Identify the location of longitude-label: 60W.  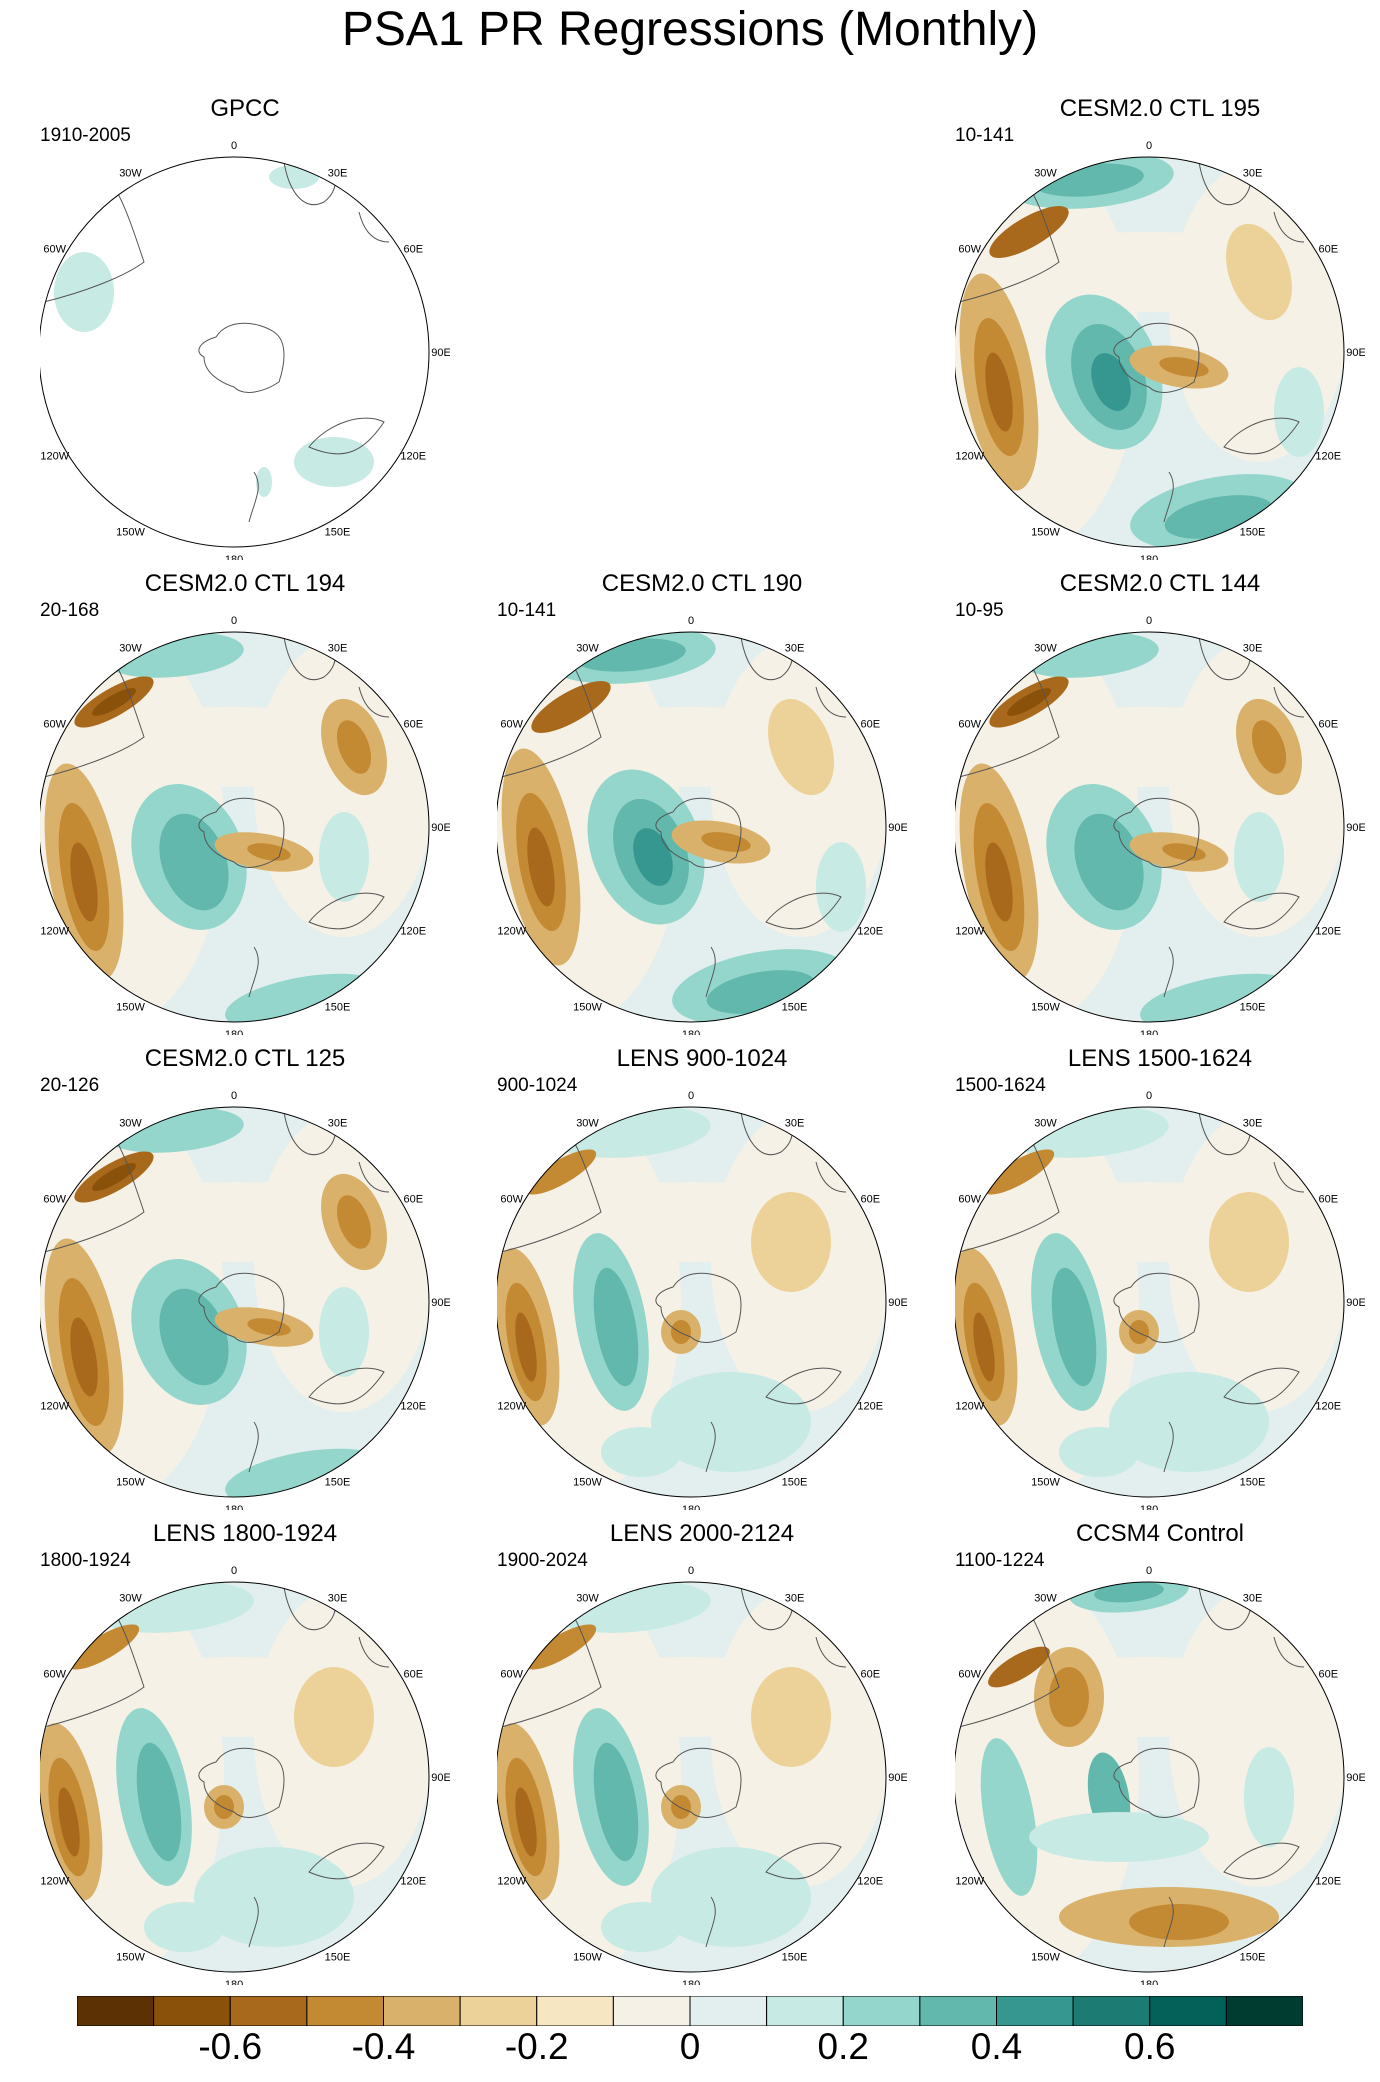
(54, 1675).